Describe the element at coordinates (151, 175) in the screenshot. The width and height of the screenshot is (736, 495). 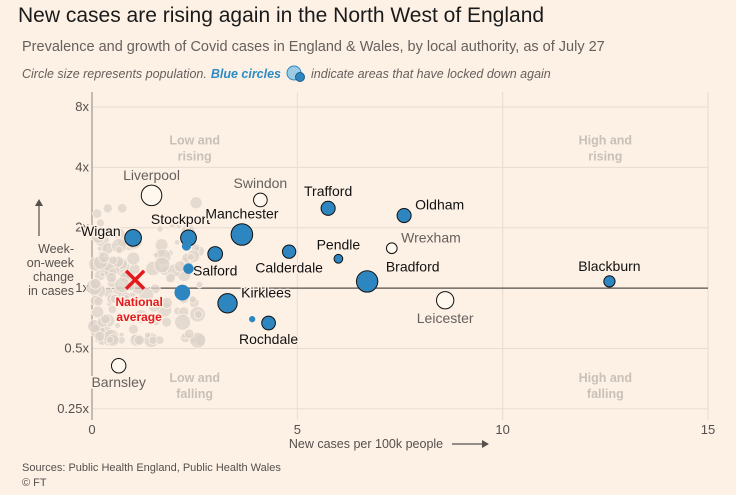
I see `point-label: Liverpool` at that location.